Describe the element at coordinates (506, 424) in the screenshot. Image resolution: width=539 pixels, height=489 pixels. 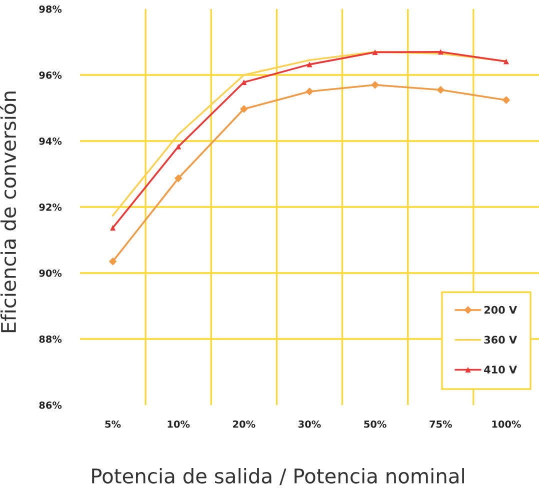
I see `x-tick-label: 100%` at that location.